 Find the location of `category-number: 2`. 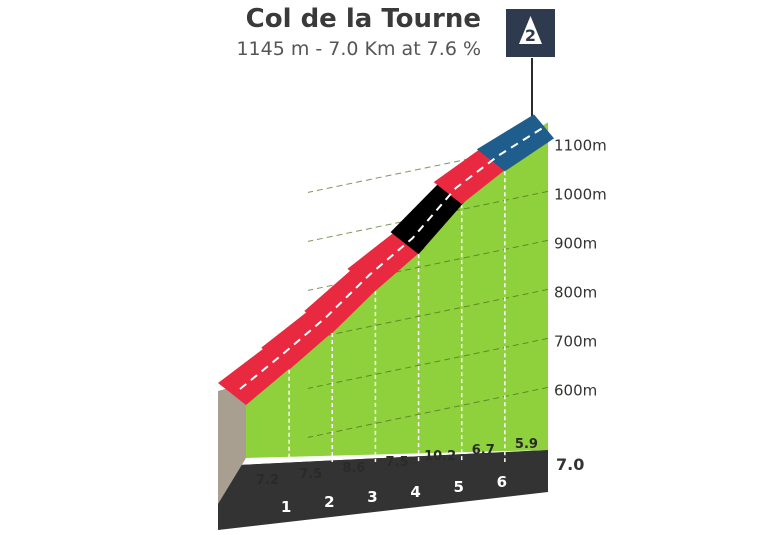

category-number: 2 is located at coordinates (530, 35).